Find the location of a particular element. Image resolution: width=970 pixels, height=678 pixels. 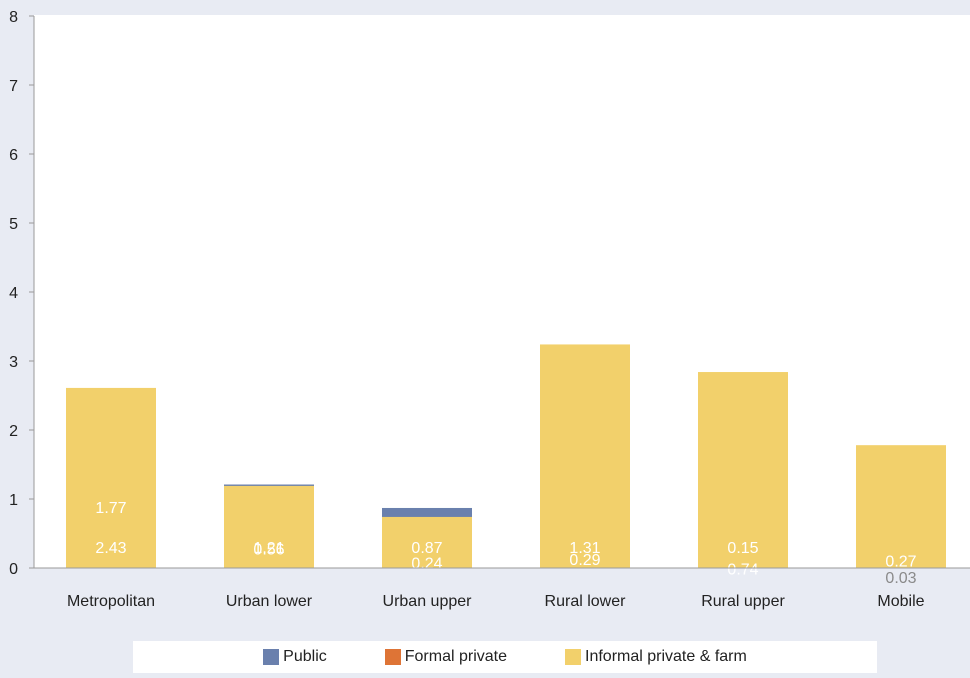

data-label: 0.27 is located at coordinates (900, 561).